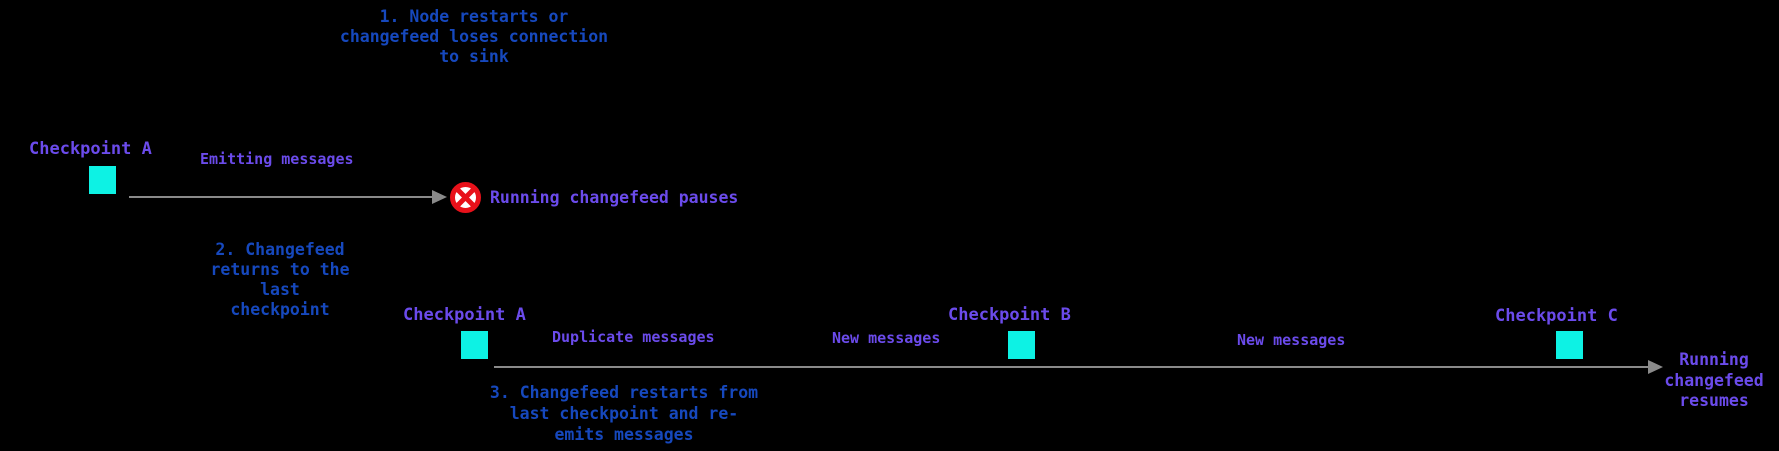 Image resolution: width=1779 pixels, height=451 pixels. What do you see at coordinates (614, 197) in the screenshot?
I see `timeline1-pauses-label: Running changefeed pauses` at bounding box center [614, 197].